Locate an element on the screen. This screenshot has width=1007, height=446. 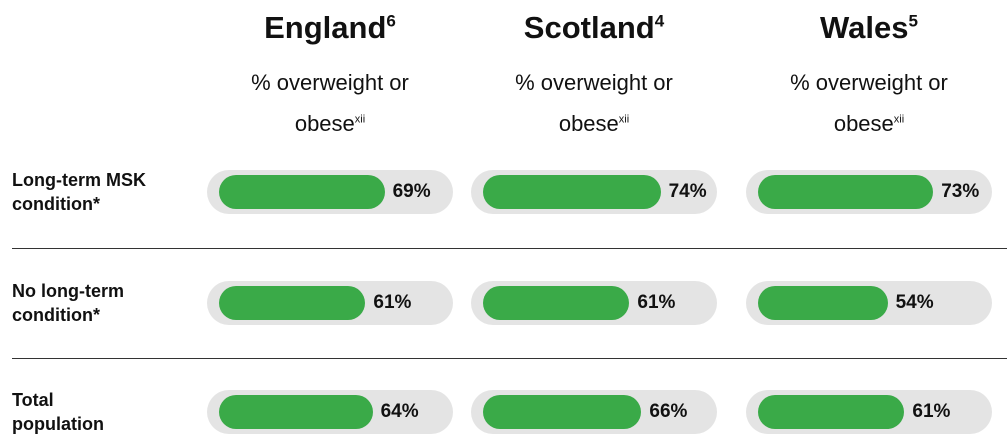
column-name: Scotland is located at coordinates (589, 27).